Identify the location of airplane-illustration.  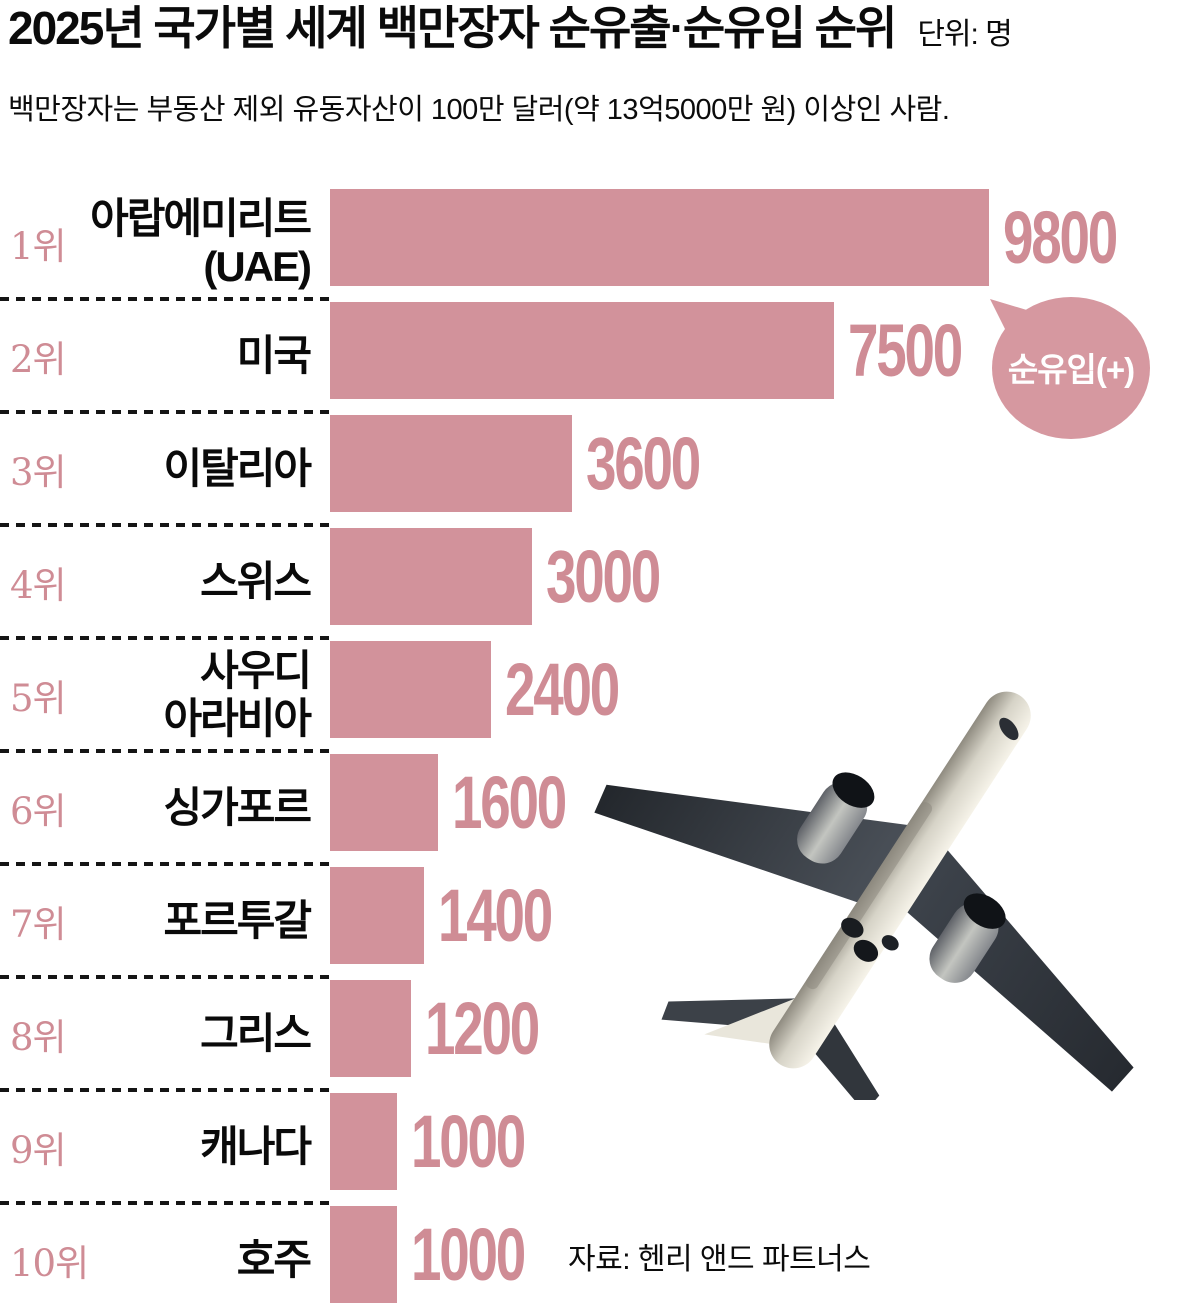
(864, 895).